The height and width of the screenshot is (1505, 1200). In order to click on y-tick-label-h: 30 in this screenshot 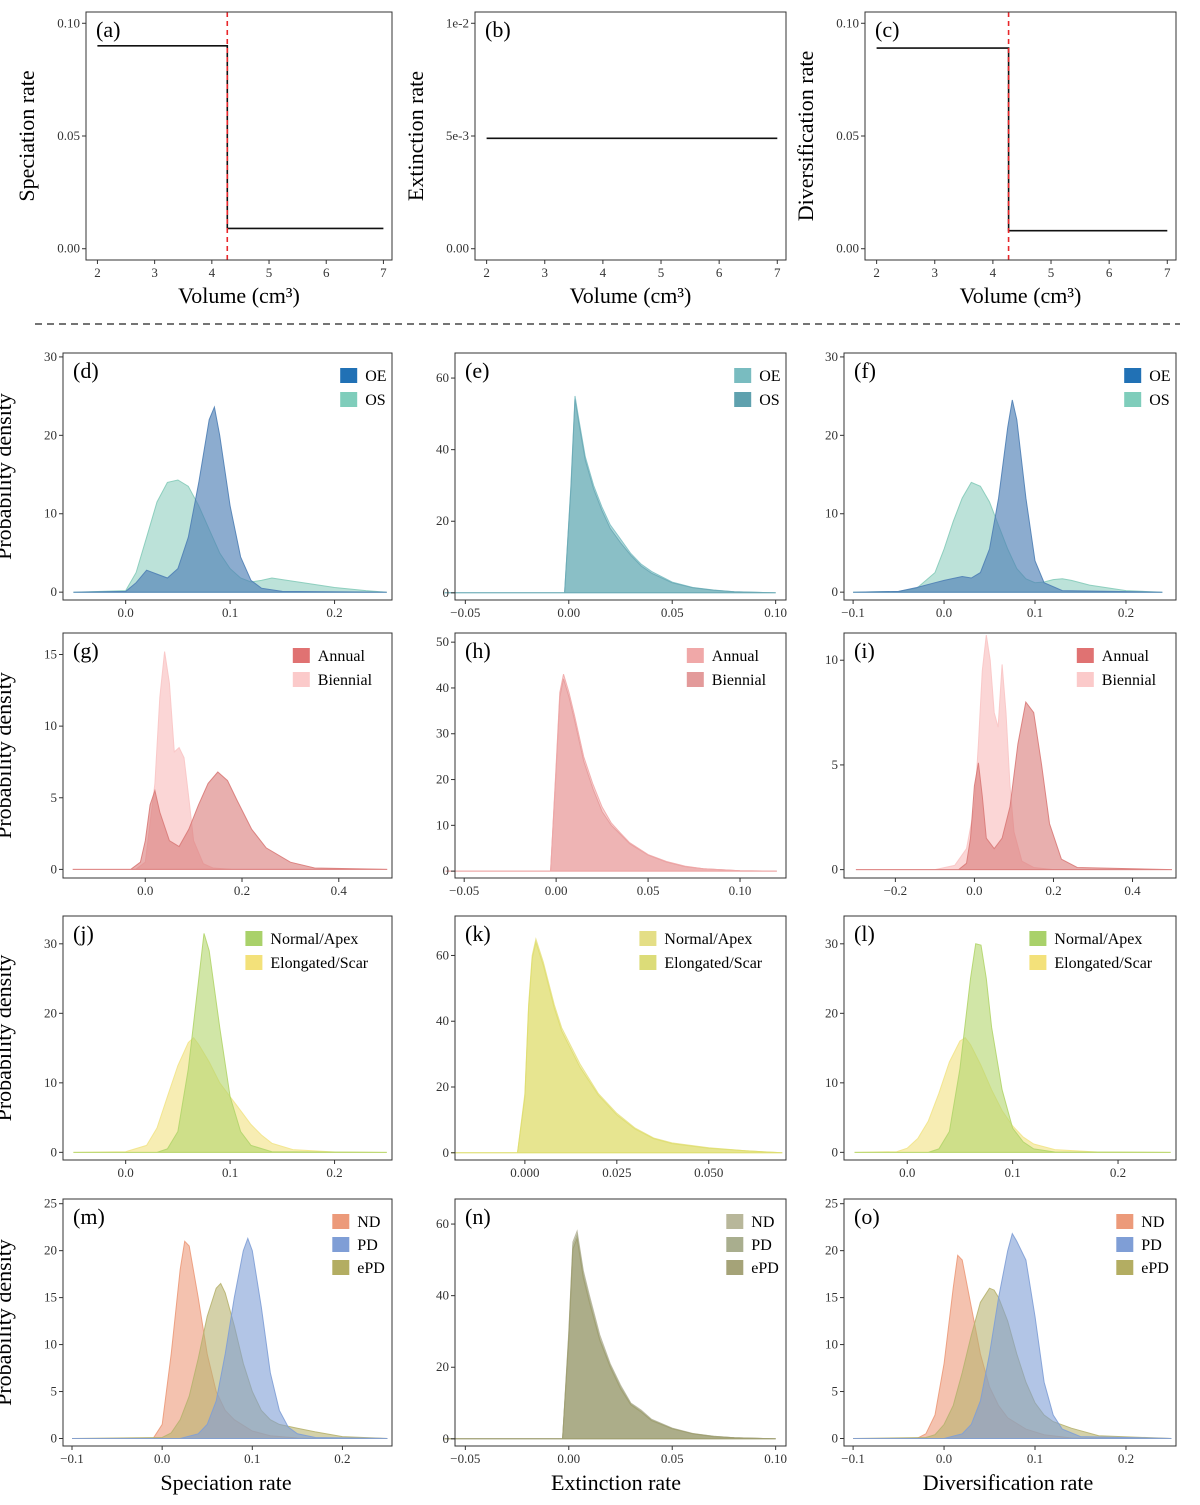, I will do `click(442, 733)`.